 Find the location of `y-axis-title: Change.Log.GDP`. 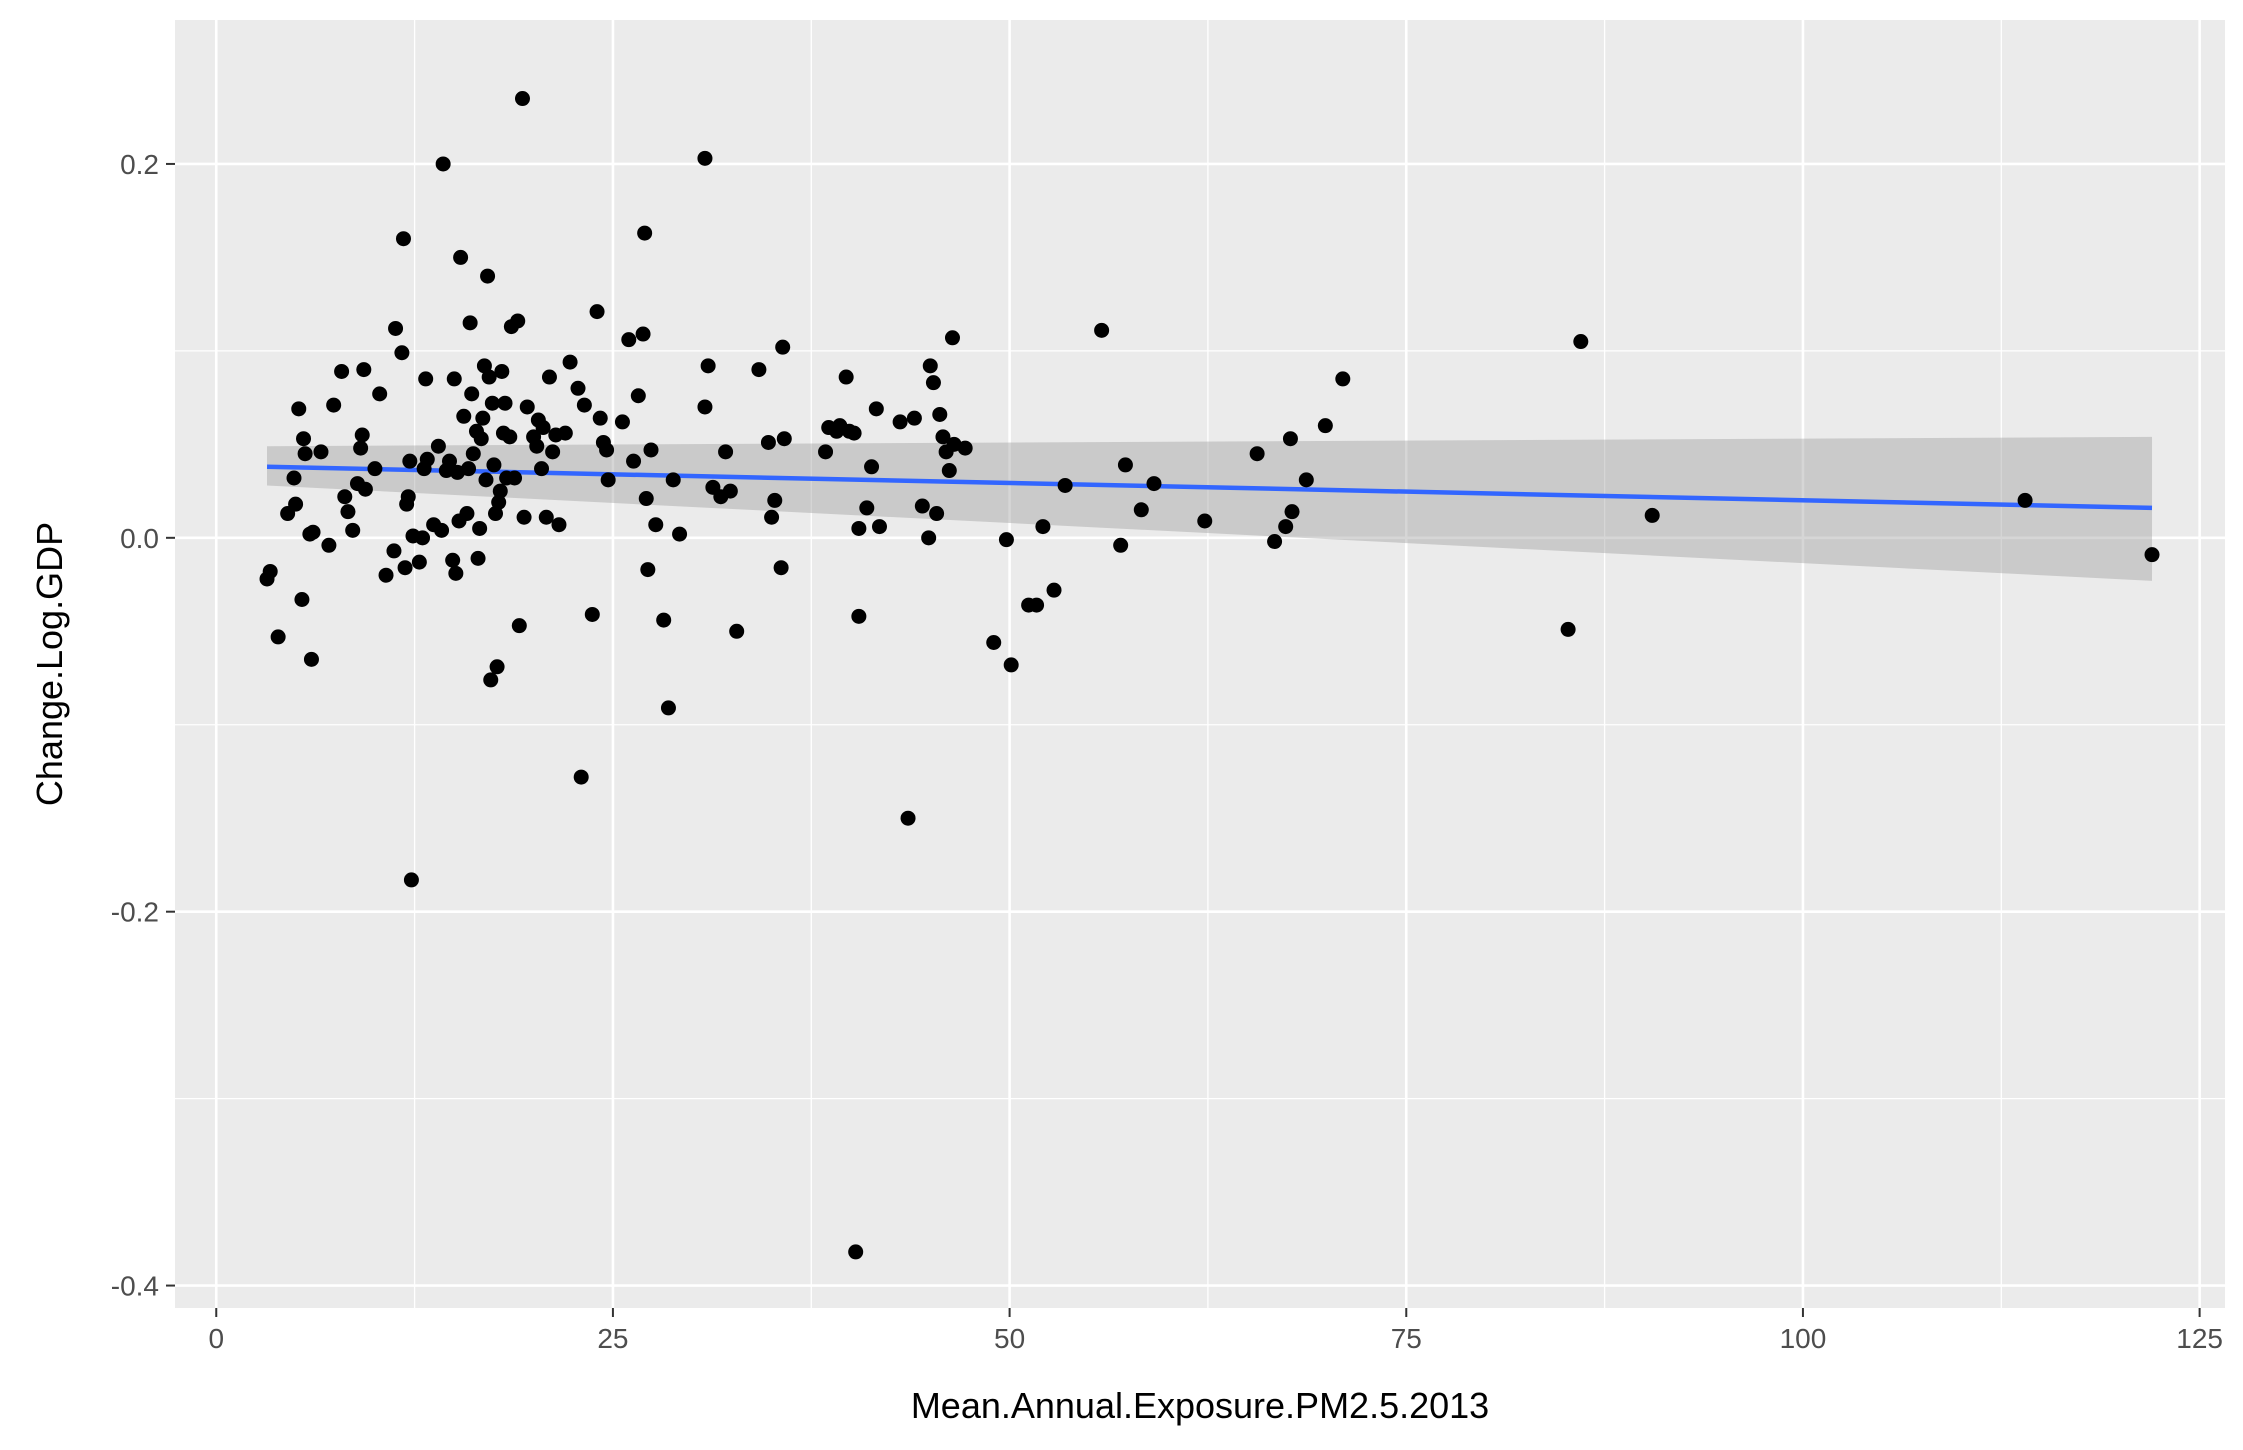

y-axis-title: Change.Log.GDP is located at coordinates (49, 664).